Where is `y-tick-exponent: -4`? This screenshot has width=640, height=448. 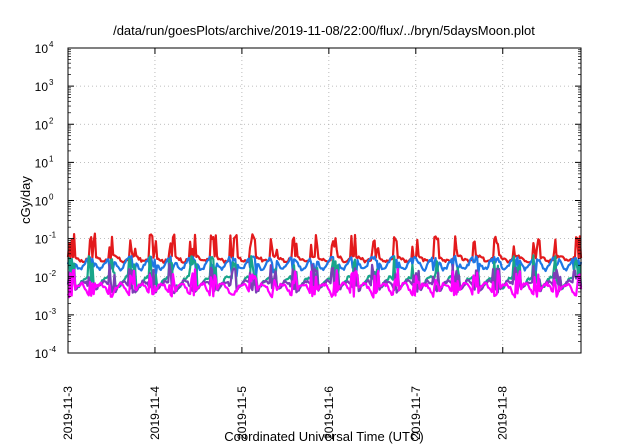 y-tick-exponent: -4 is located at coordinates (53, 349).